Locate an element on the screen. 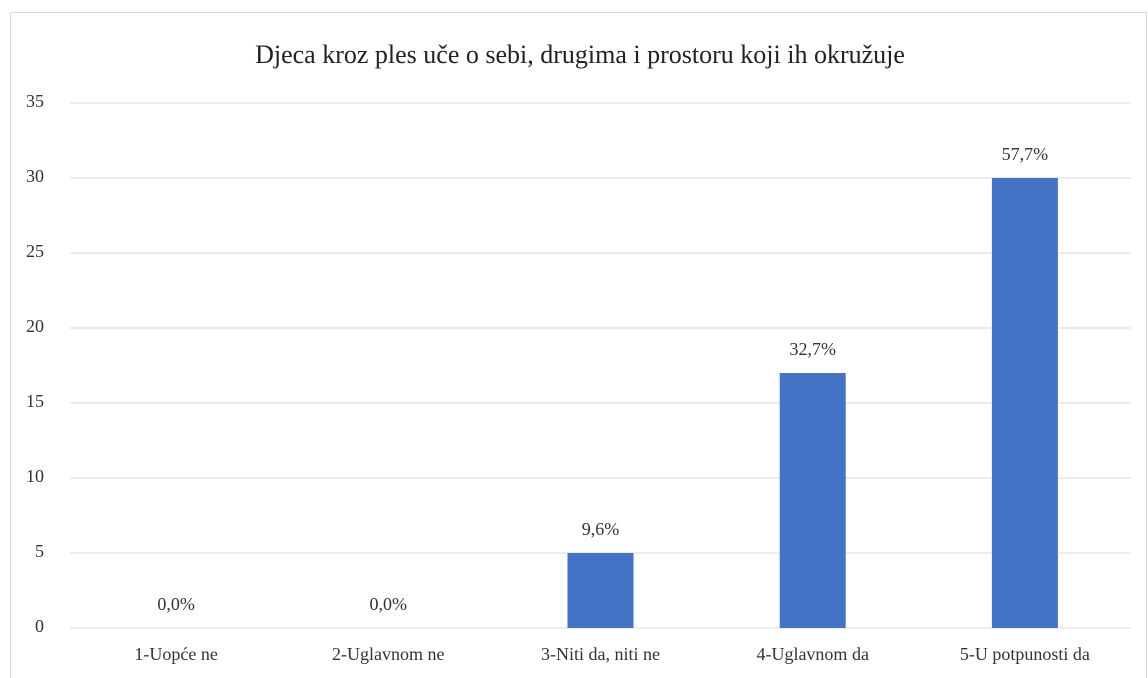 The width and height of the screenshot is (1148, 678). y-tick-label: 5 is located at coordinates (39, 551).